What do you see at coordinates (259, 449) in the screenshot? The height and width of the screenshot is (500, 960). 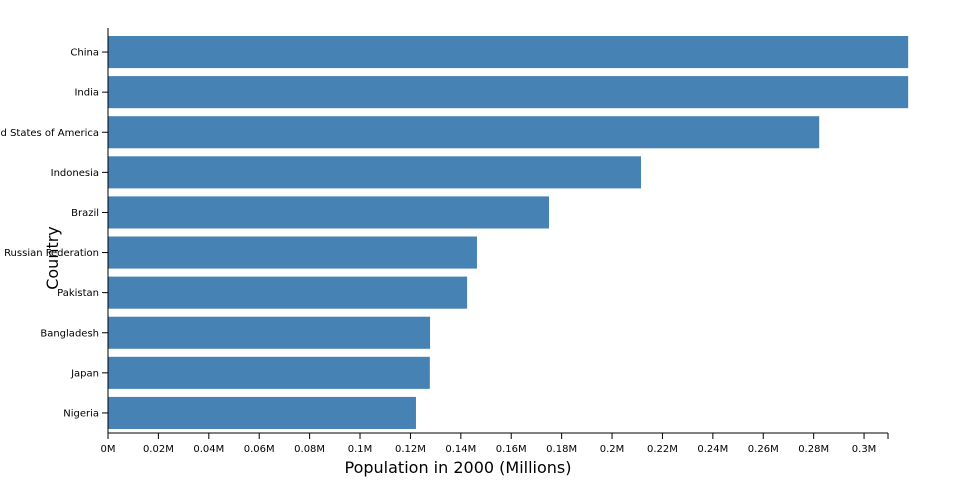 I see `x-tick-label: 0.06M` at bounding box center [259, 449].